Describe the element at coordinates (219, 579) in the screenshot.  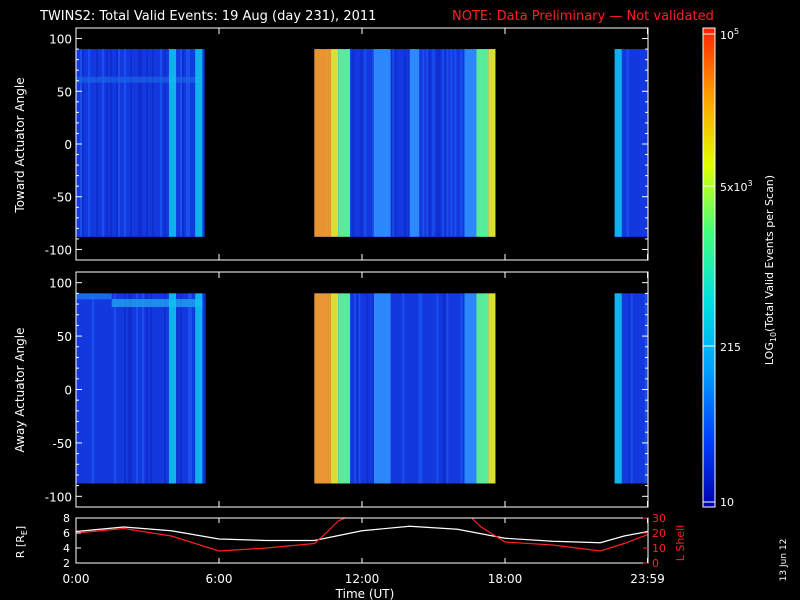
I see `x-tick-label: 6:00` at that location.